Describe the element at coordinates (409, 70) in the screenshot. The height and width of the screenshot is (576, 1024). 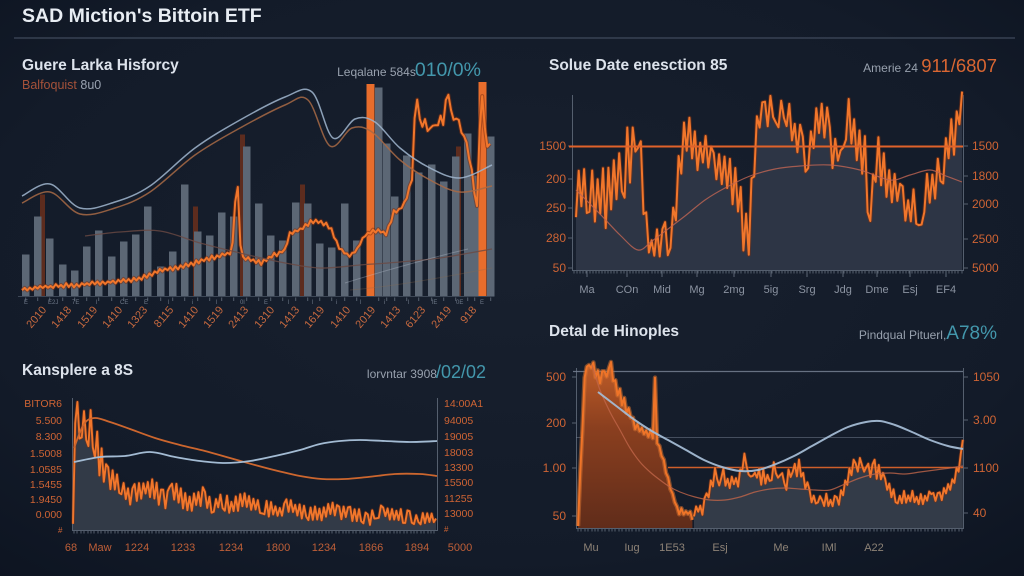
I see `svg-text: Leqalane 584s010/0%` at that location.